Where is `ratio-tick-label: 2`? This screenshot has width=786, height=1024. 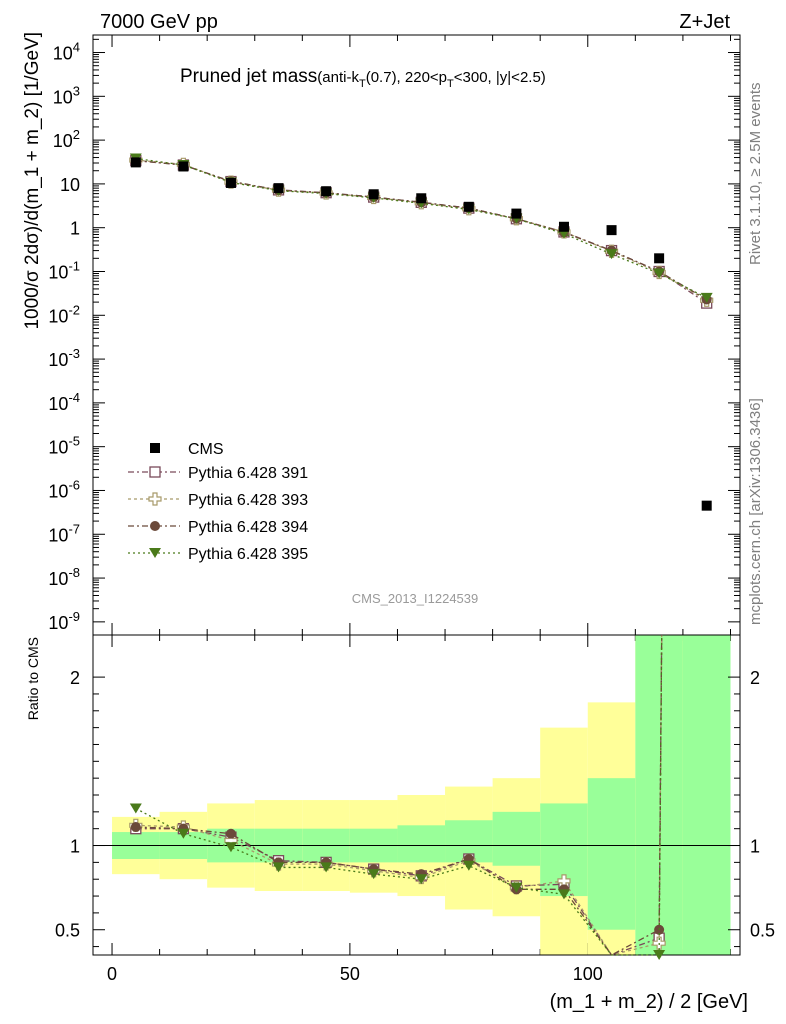 ratio-tick-label: 2 is located at coordinates (75, 678).